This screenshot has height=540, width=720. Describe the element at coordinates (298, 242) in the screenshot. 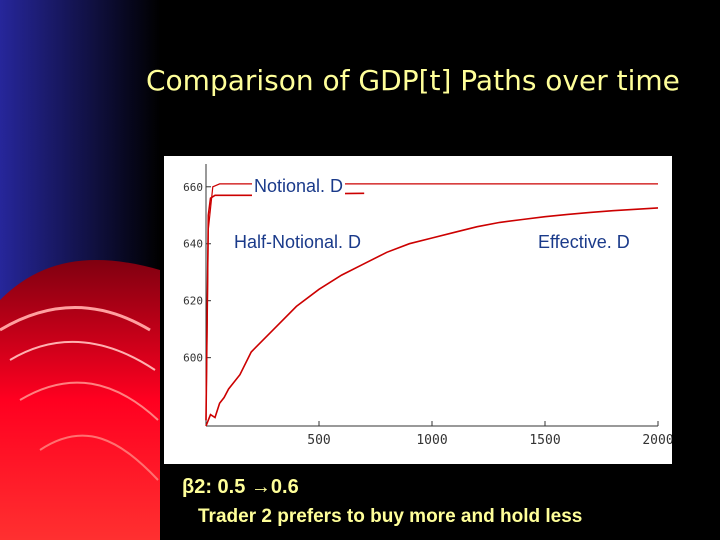

I see `label-half-notional-d: Half-Notional. D` at that location.